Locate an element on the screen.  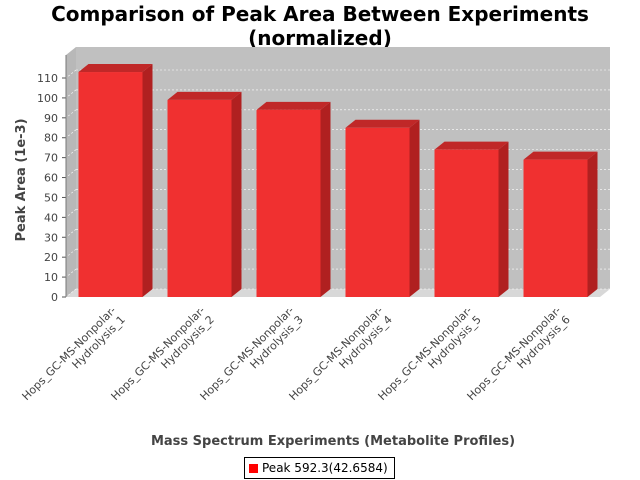
legend: Peak 592.3(42.6584) is located at coordinates (319, 468).